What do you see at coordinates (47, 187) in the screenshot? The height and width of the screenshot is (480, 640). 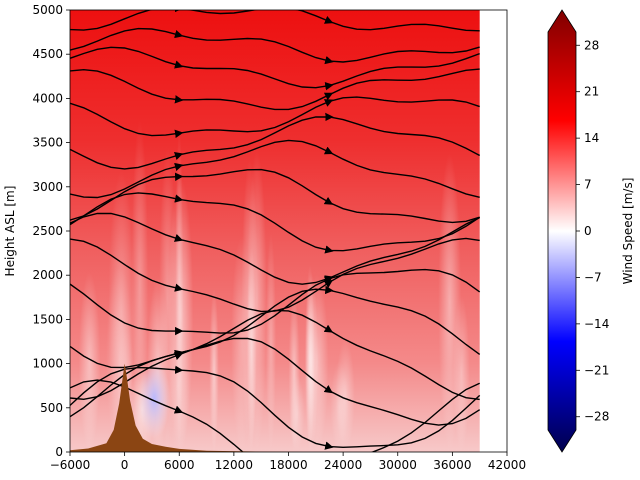 I see `y-tick-label: 3000` at bounding box center [47, 187].